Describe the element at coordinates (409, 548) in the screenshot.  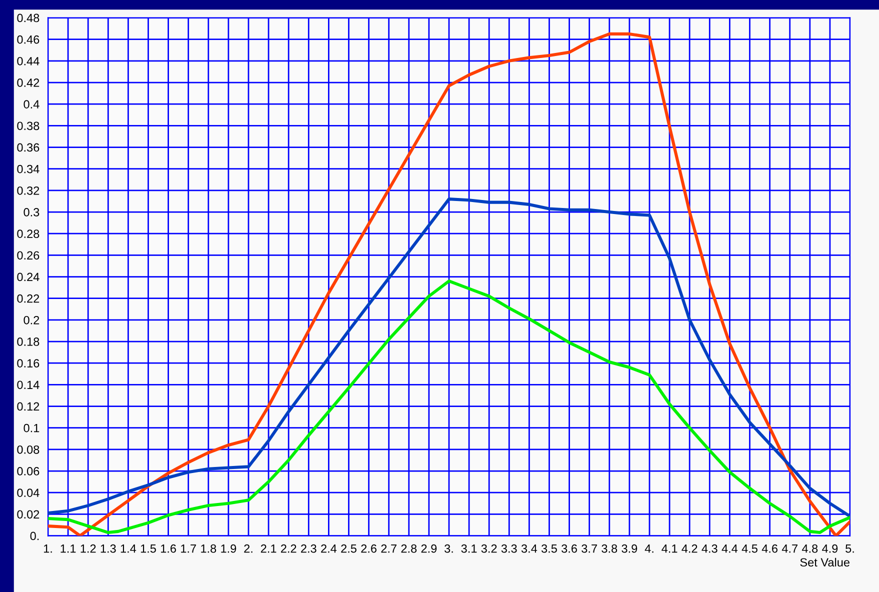
I see `x-tick-label: 2.8` at that location.